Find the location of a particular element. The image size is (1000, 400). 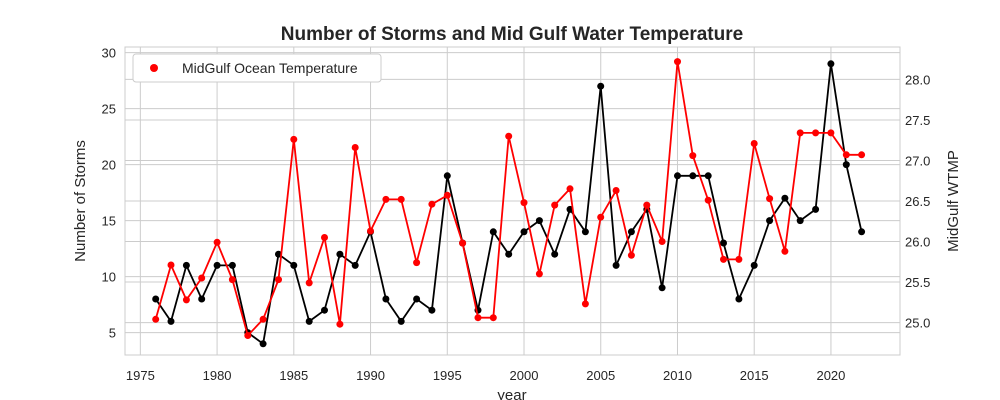

x-tick-label: 2000 is located at coordinates (524, 375).